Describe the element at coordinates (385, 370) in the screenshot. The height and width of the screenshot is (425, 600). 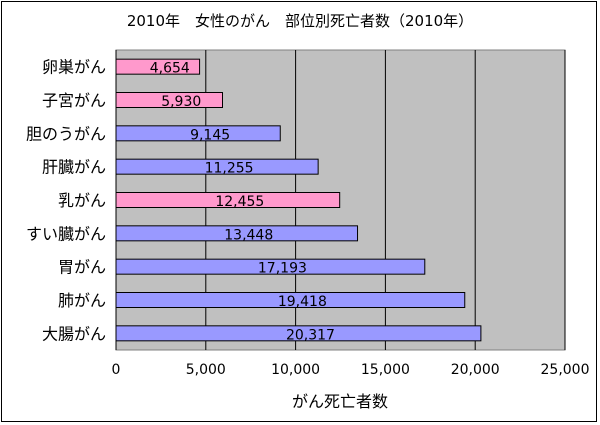
I see `x-tick-label: 15,000` at that location.